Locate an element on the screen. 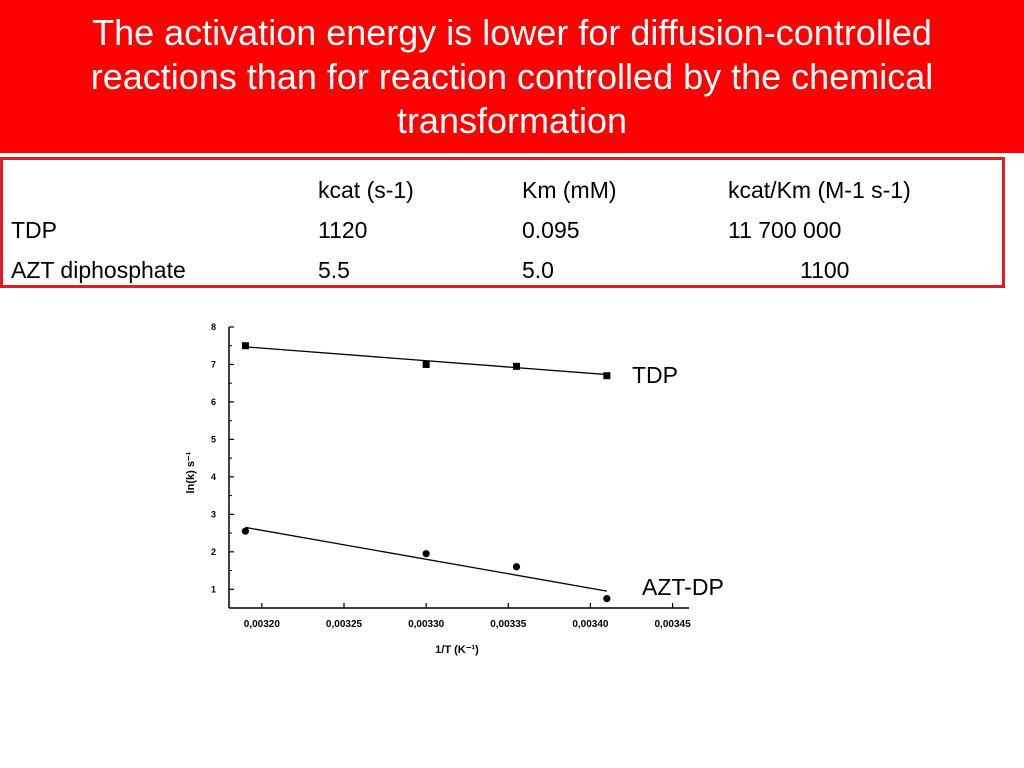 The image size is (1024, 768). x-tick-label: 0,00325 is located at coordinates (344, 624).